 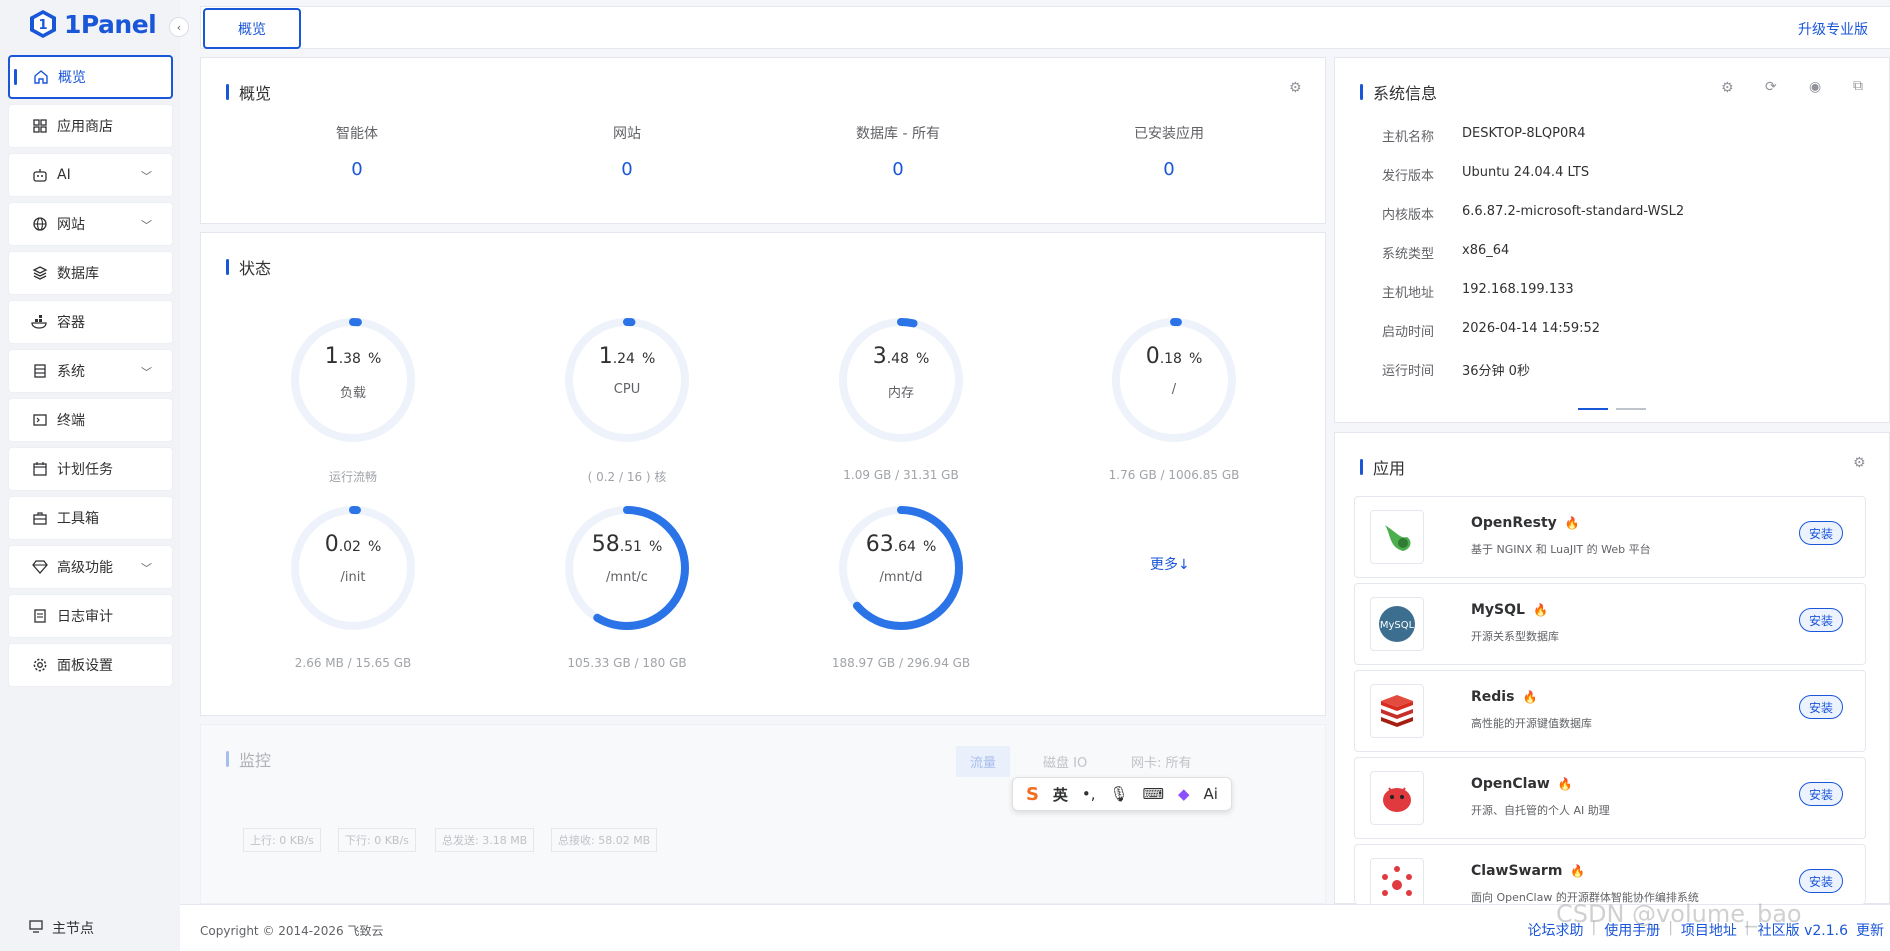 What do you see at coordinates (627, 397) in the screenshot?
I see `gauge-cpu: 1.24 % CPU ( 0.2 / 16 ) 核` at bounding box center [627, 397].